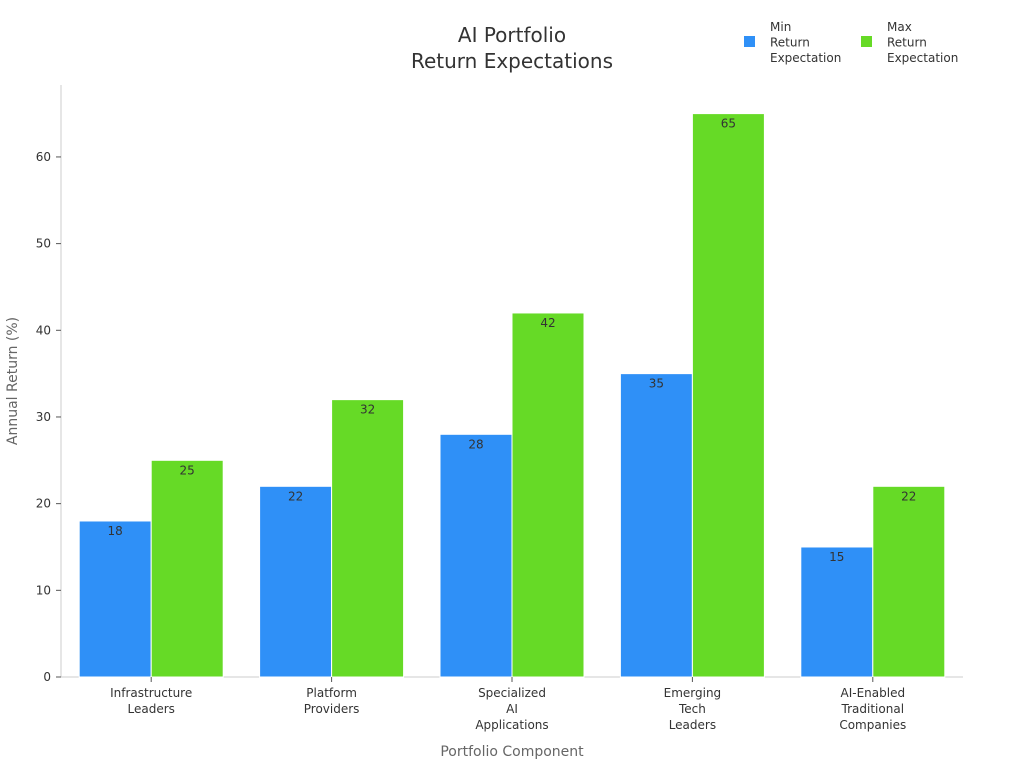 The height and width of the screenshot is (772, 1024). I want to click on legend-label: Min Return Expectation, so click(805, 42).